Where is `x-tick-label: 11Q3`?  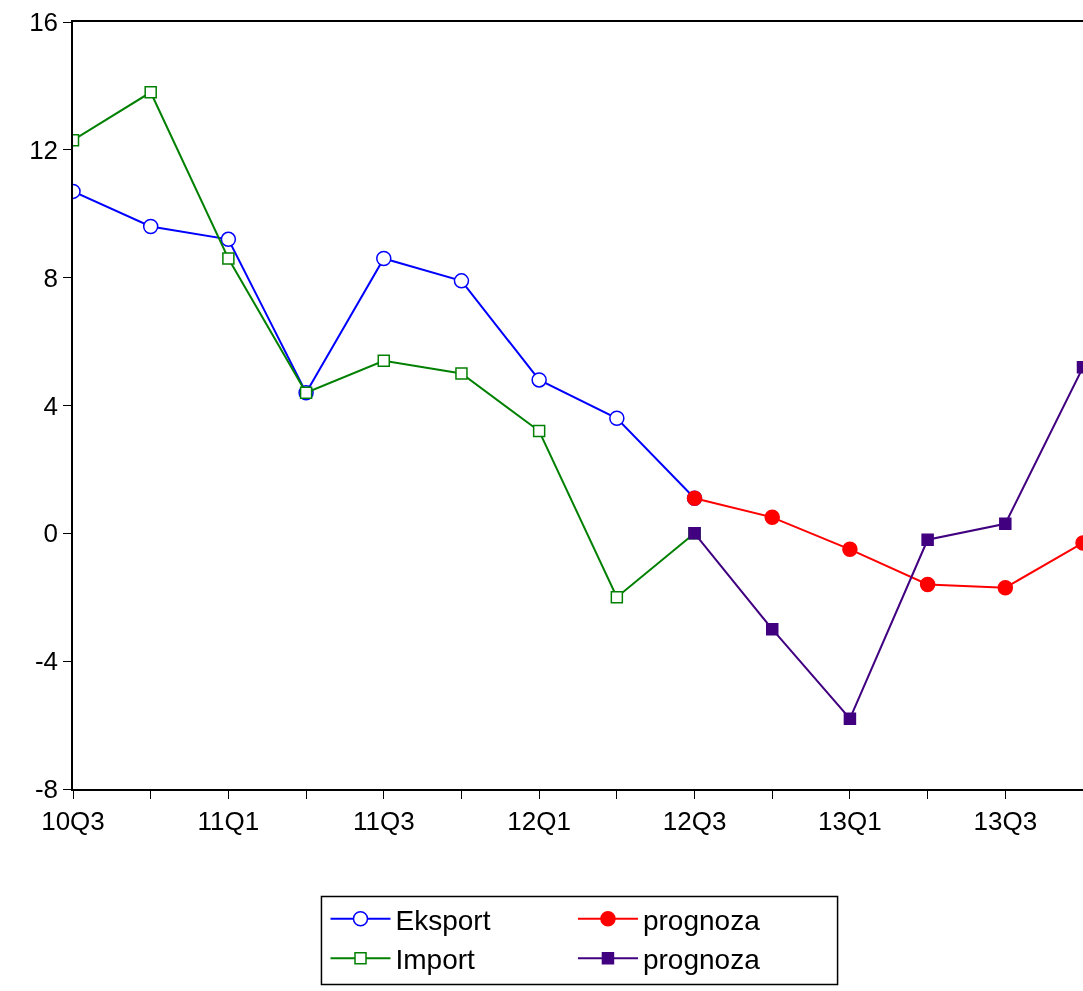 x-tick-label: 11Q3 is located at coordinates (383, 820).